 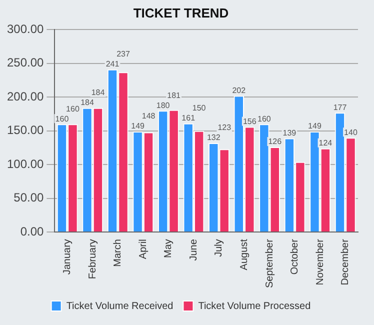 I want to click on x-tick-label: December, so click(x=346, y=262).